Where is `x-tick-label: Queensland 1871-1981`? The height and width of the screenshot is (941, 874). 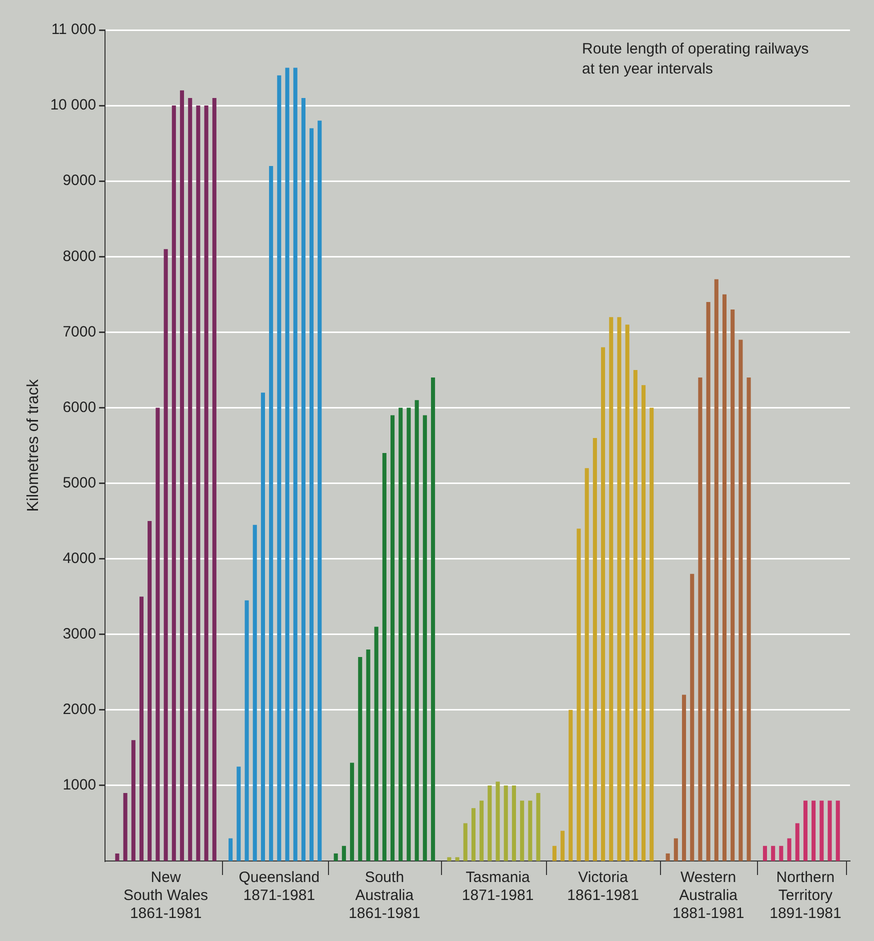
x-tick-label: Queensland 1871-1981 is located at coordinates (279, 886).